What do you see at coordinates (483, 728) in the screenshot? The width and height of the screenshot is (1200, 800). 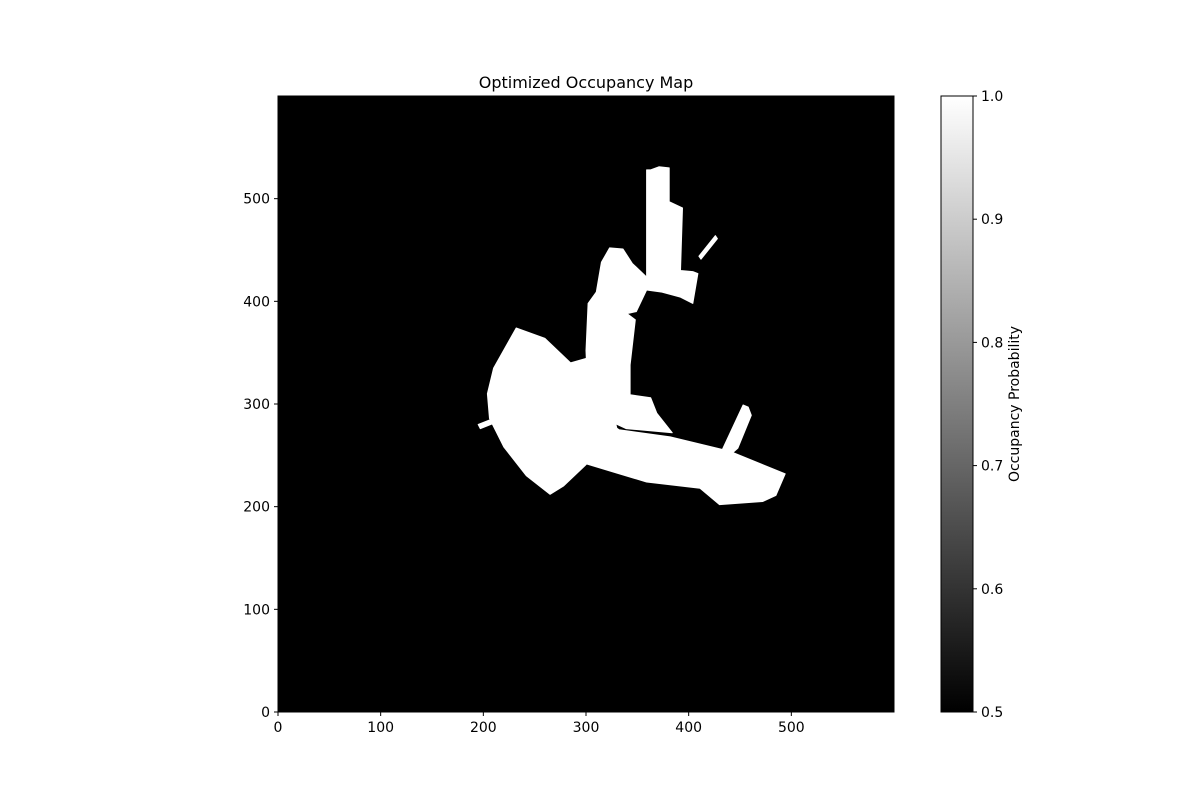 I see `x-tick-label: 200` at bounding box center [483, 728].